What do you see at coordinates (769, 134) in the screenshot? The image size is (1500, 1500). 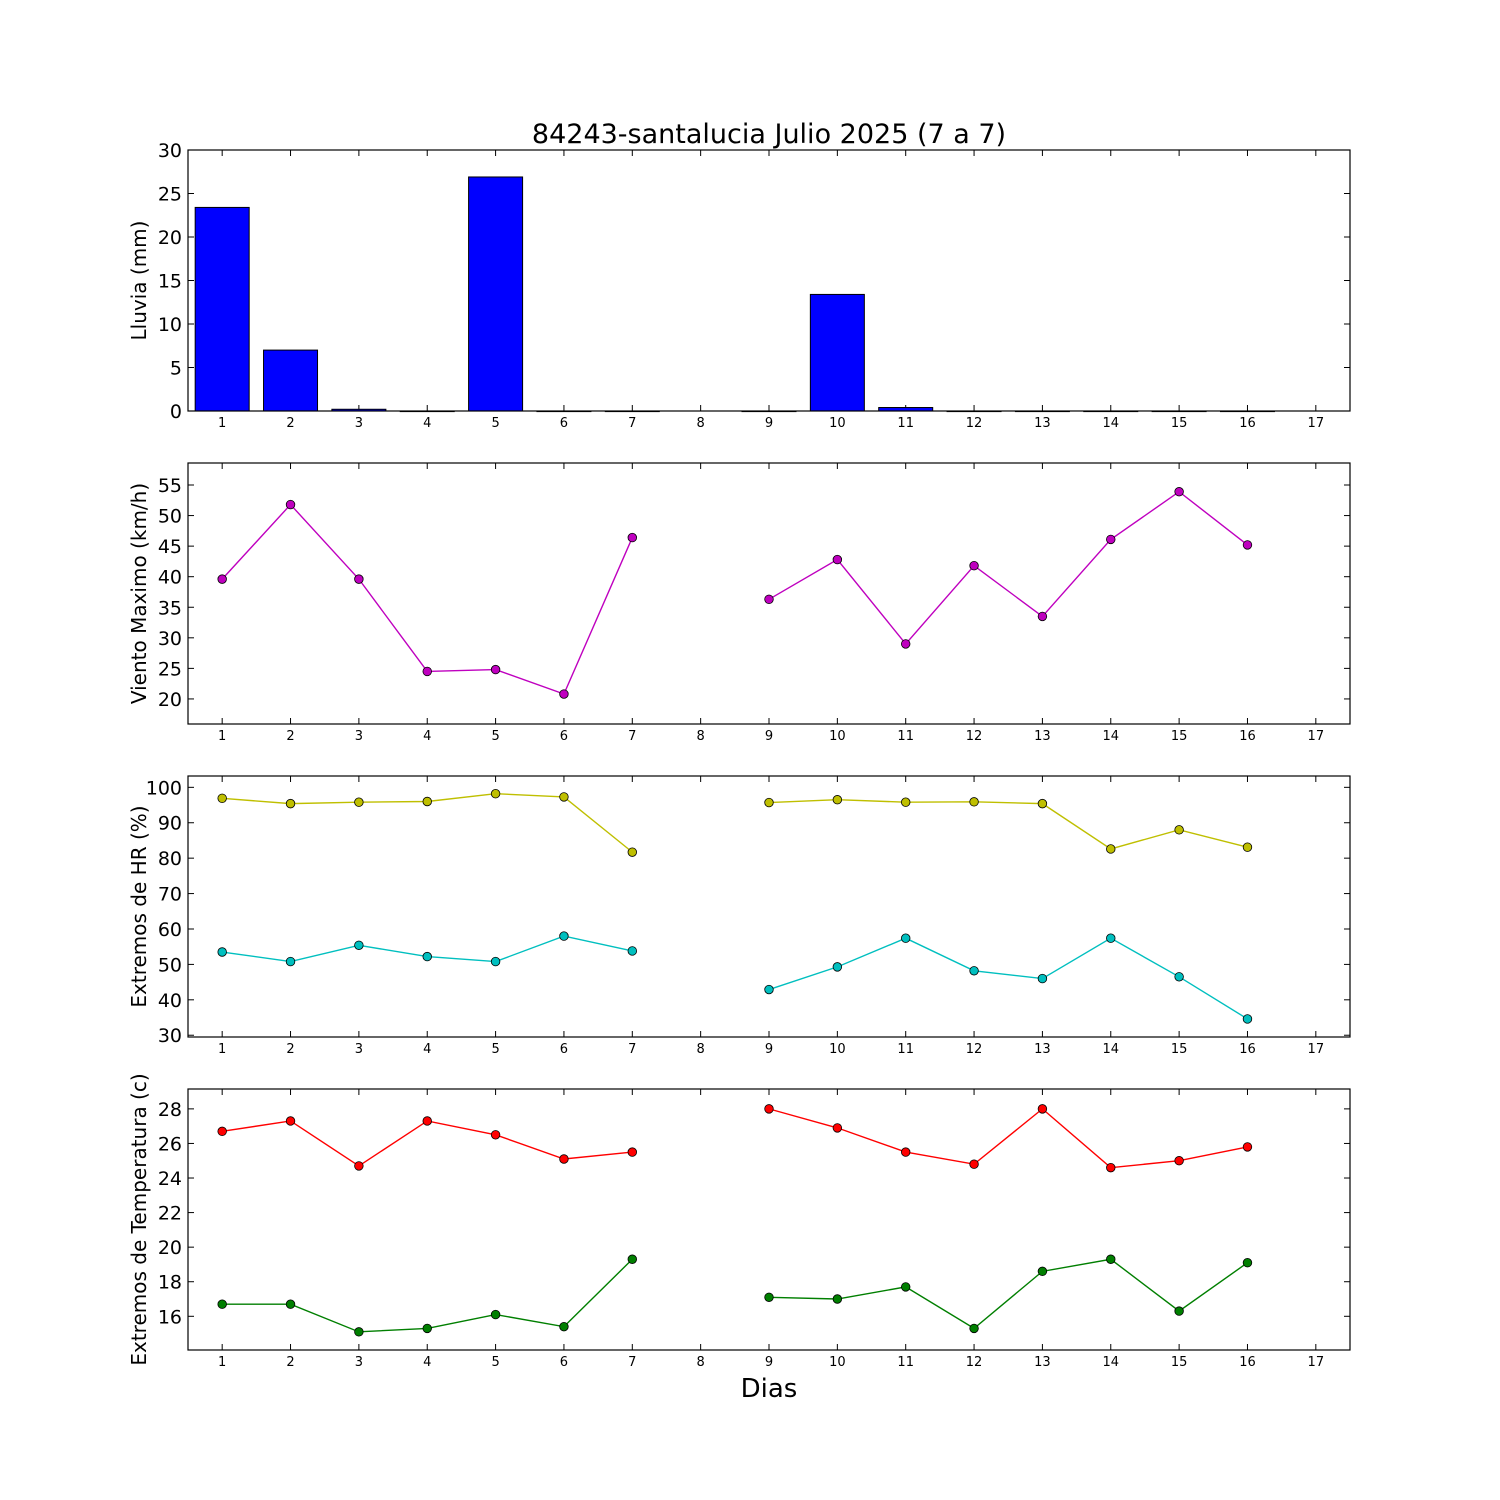 I see `chart-title: 84243-santalucia Julio 2025 (7 a 7)` at bounding box center [769, 134].